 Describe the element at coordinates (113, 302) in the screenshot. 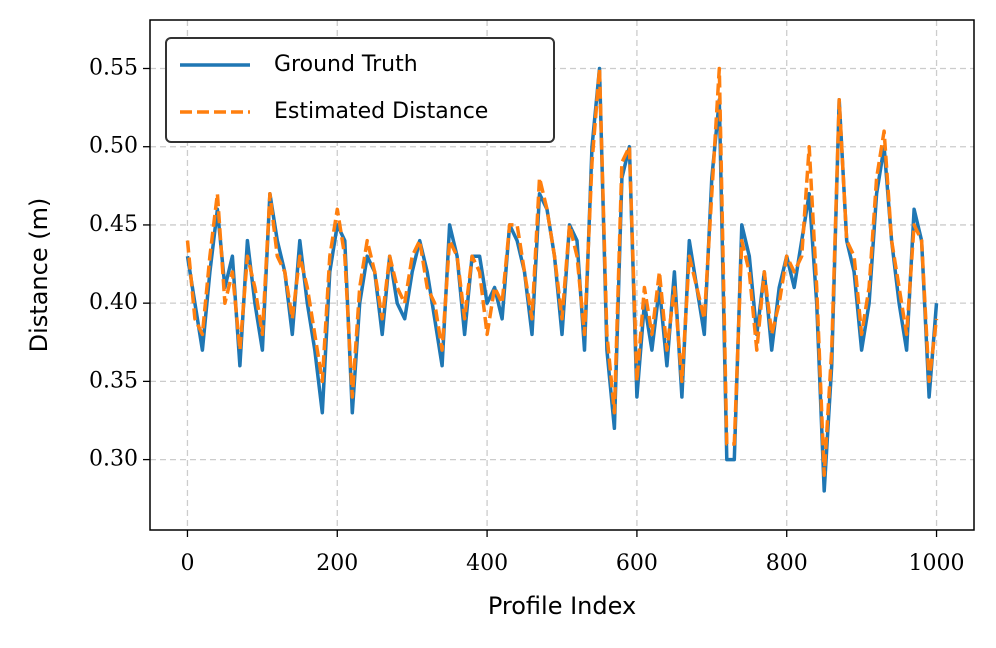

I see `y-tick-label: 0.40` at that location.